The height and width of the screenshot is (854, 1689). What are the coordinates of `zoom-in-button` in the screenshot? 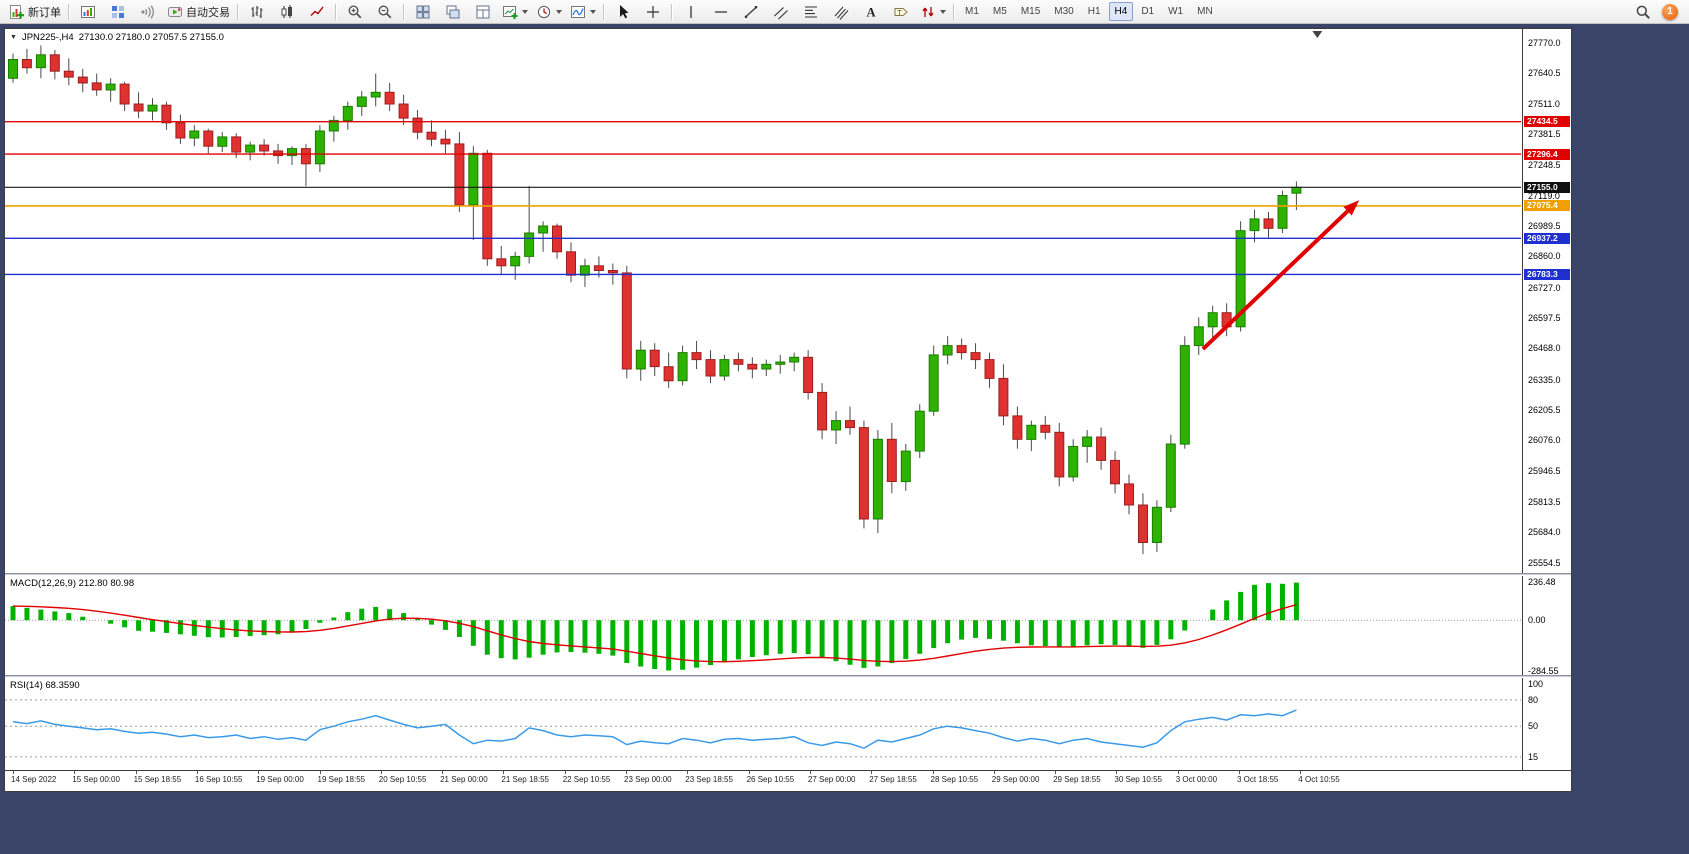 It's located at (355, 12).